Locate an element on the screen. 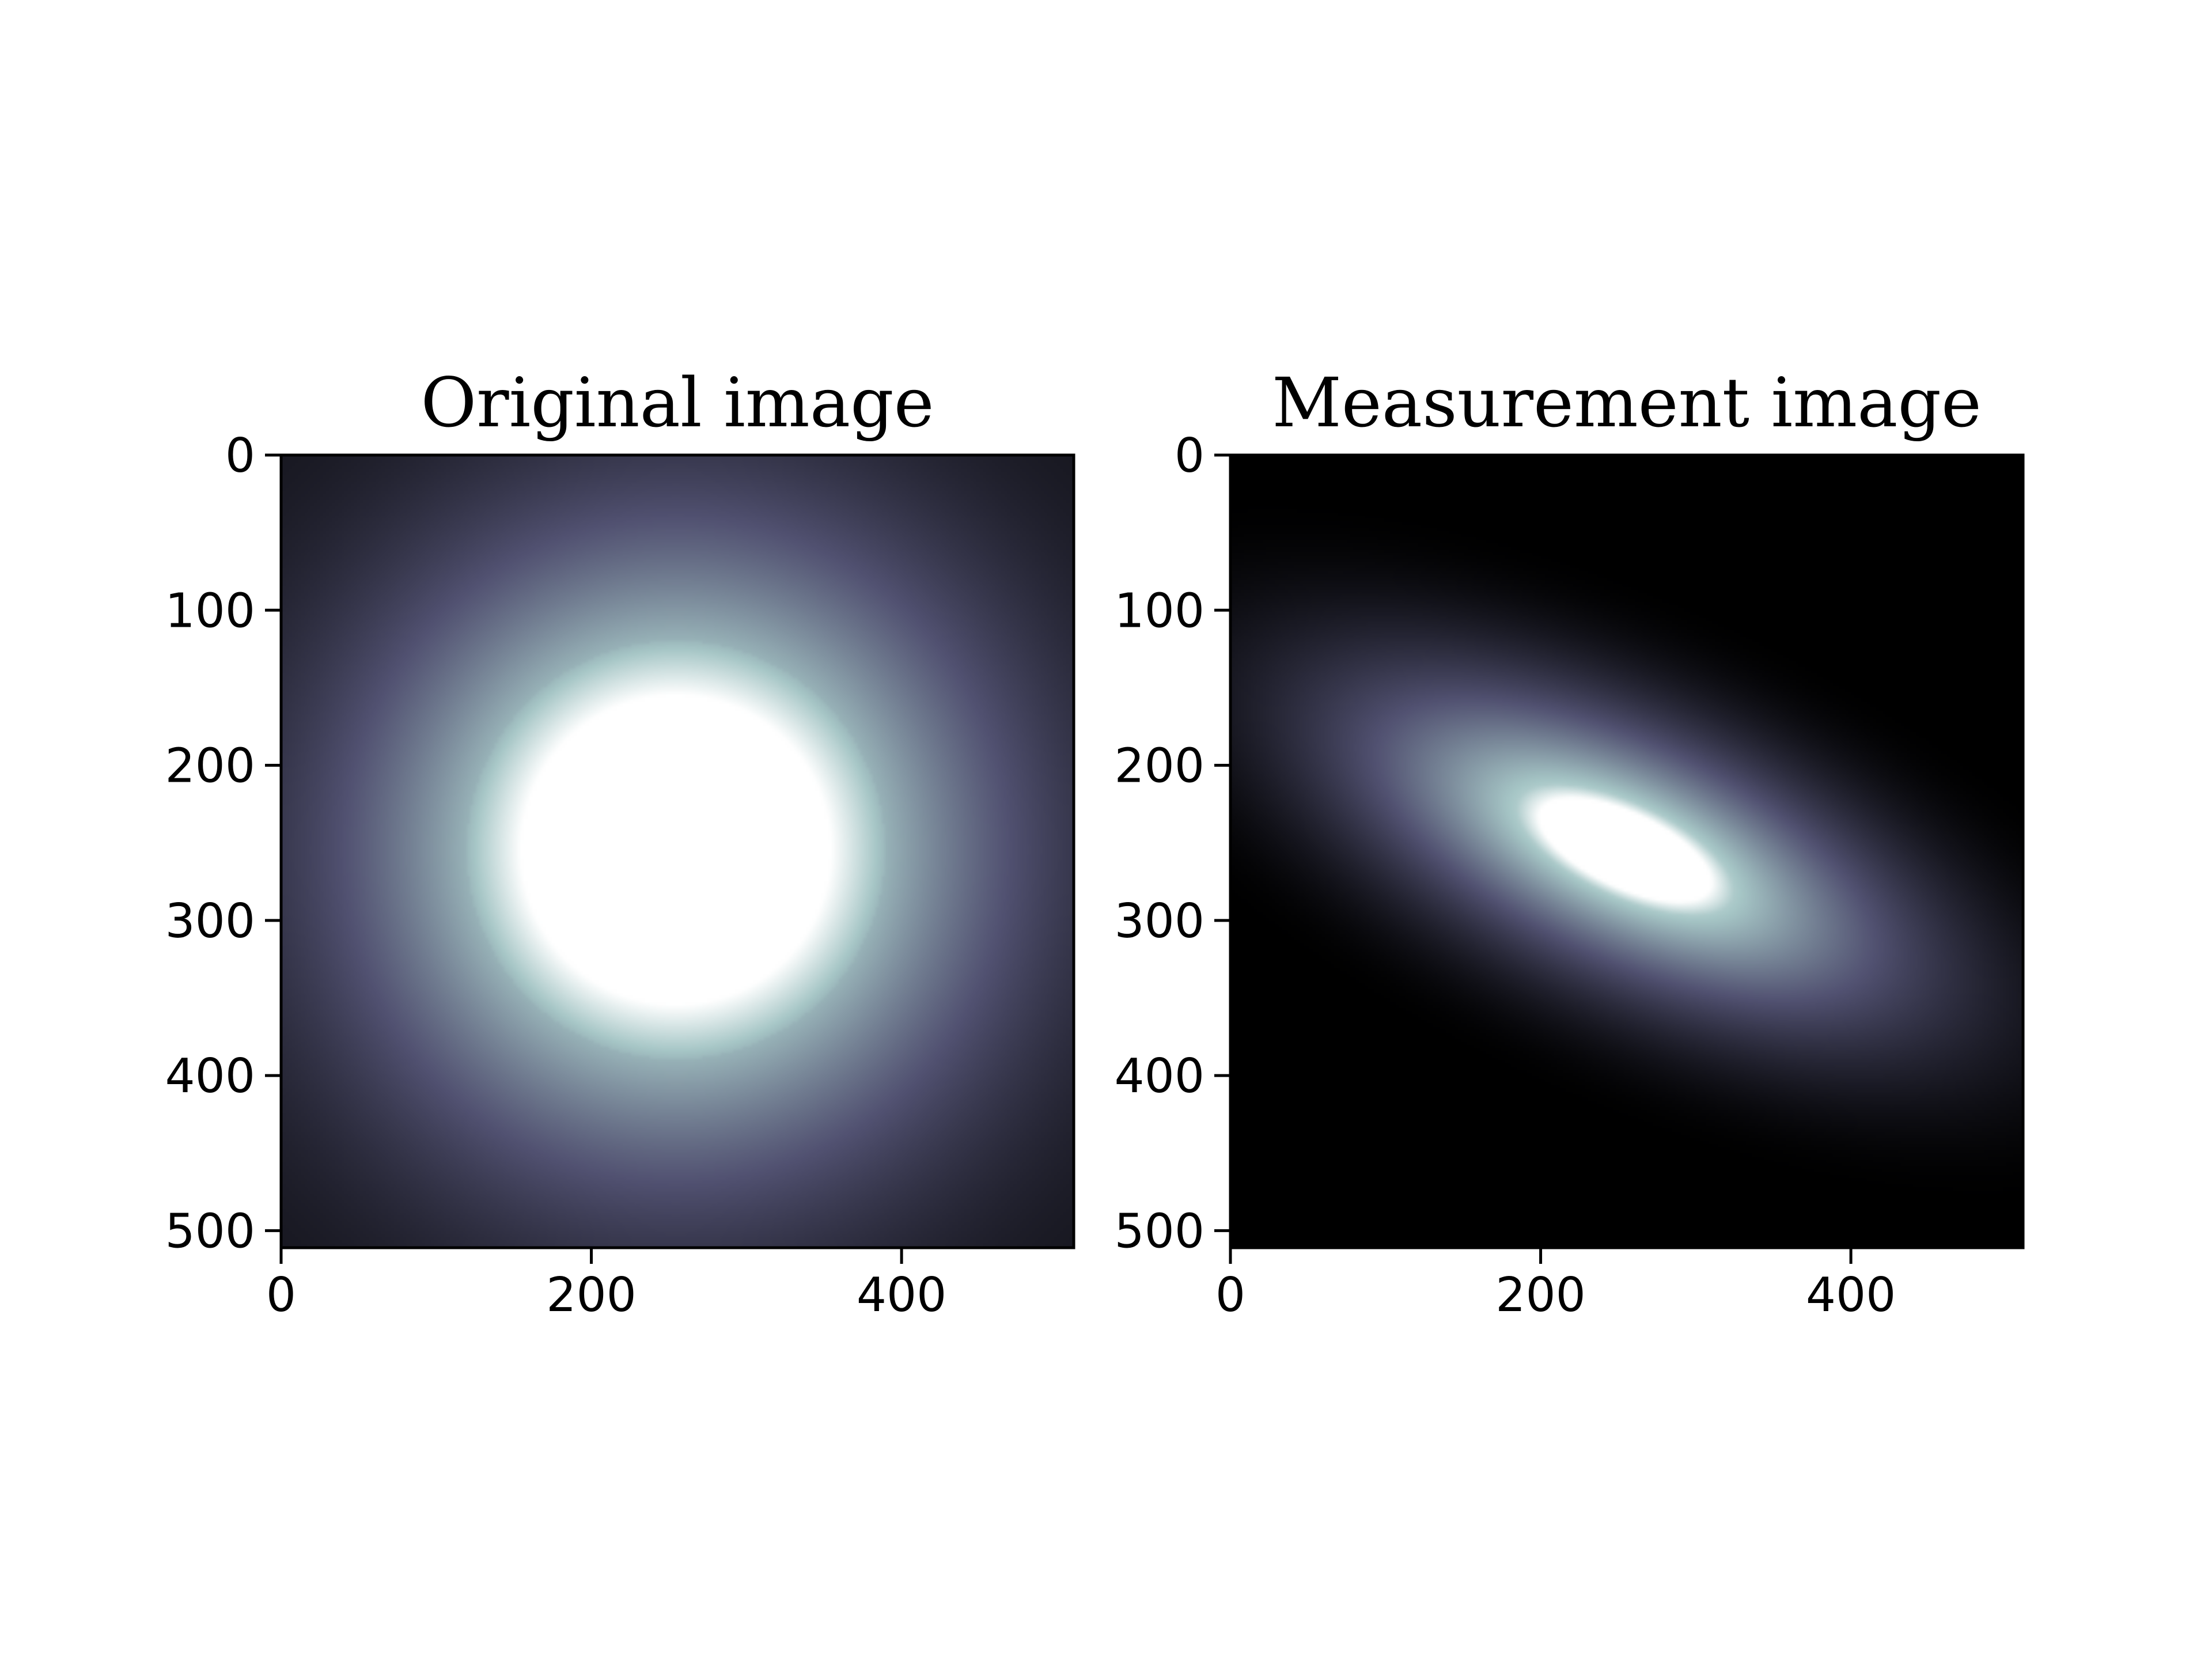 This screenshot has width=2212, height=1659. subplot-title-original: Original image is located at coordinates (677, 402).